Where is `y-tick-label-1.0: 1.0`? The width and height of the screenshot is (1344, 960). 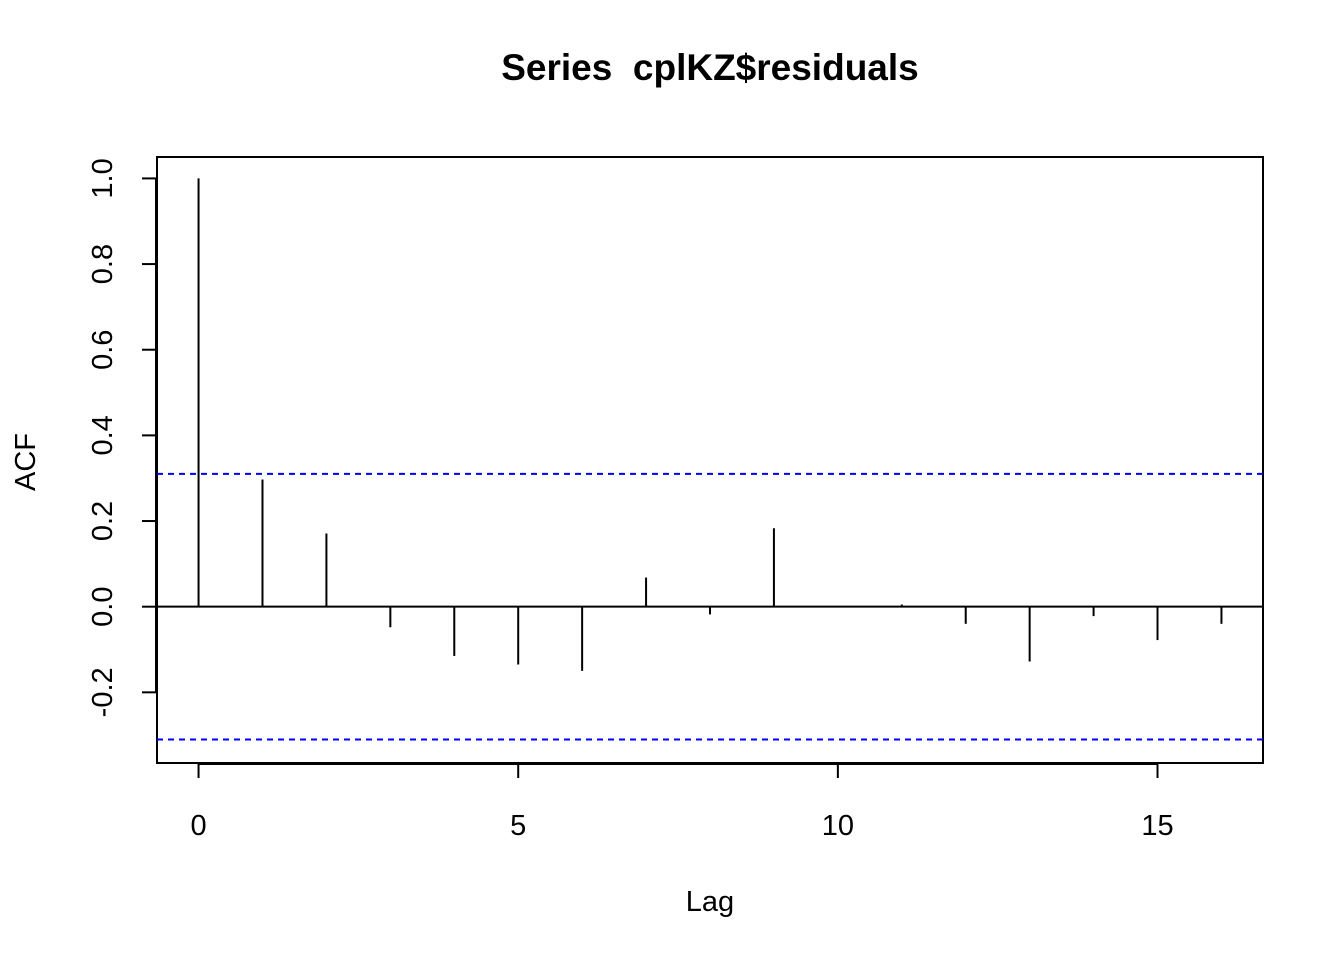
y-tick-label-1.0: 1.0 is located at coordinates (103, 178).